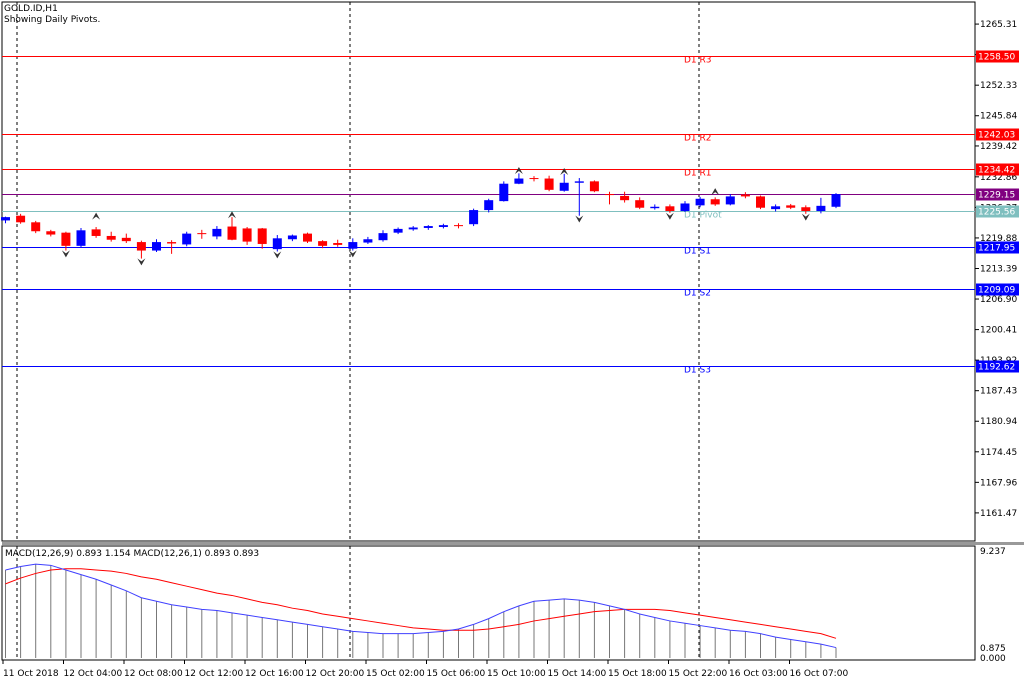  I want to click on macd-y-tick-label: 0.875, so click(993, 649).